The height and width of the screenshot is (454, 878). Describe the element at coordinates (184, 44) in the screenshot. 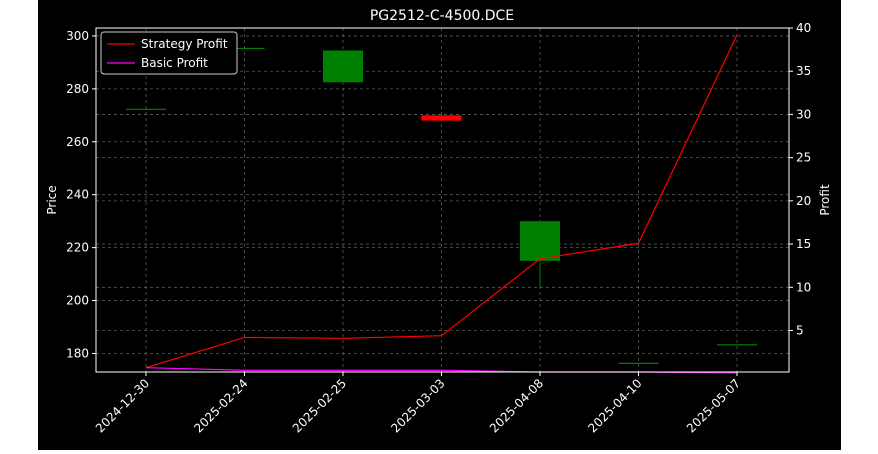

I see `legend-label-strategy-profit: Strategy Profit` at that location.